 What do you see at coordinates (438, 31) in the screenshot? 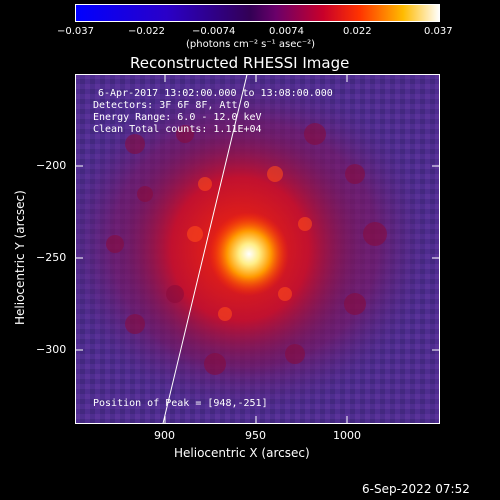
I see `colorbar-tick-6: 0.037` at bounding box center [438, 31].